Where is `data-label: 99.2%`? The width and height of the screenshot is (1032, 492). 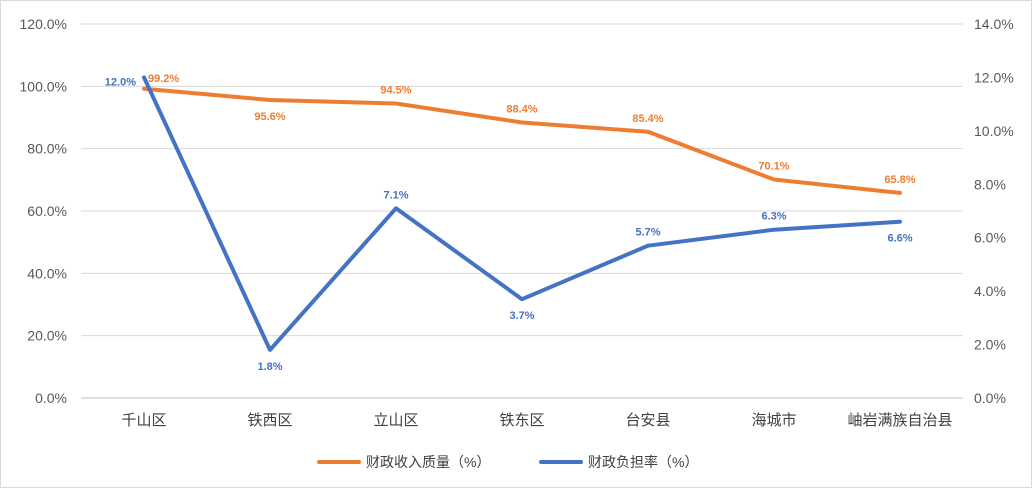 data-label: 99.2% is located at coordinates (163, 79).